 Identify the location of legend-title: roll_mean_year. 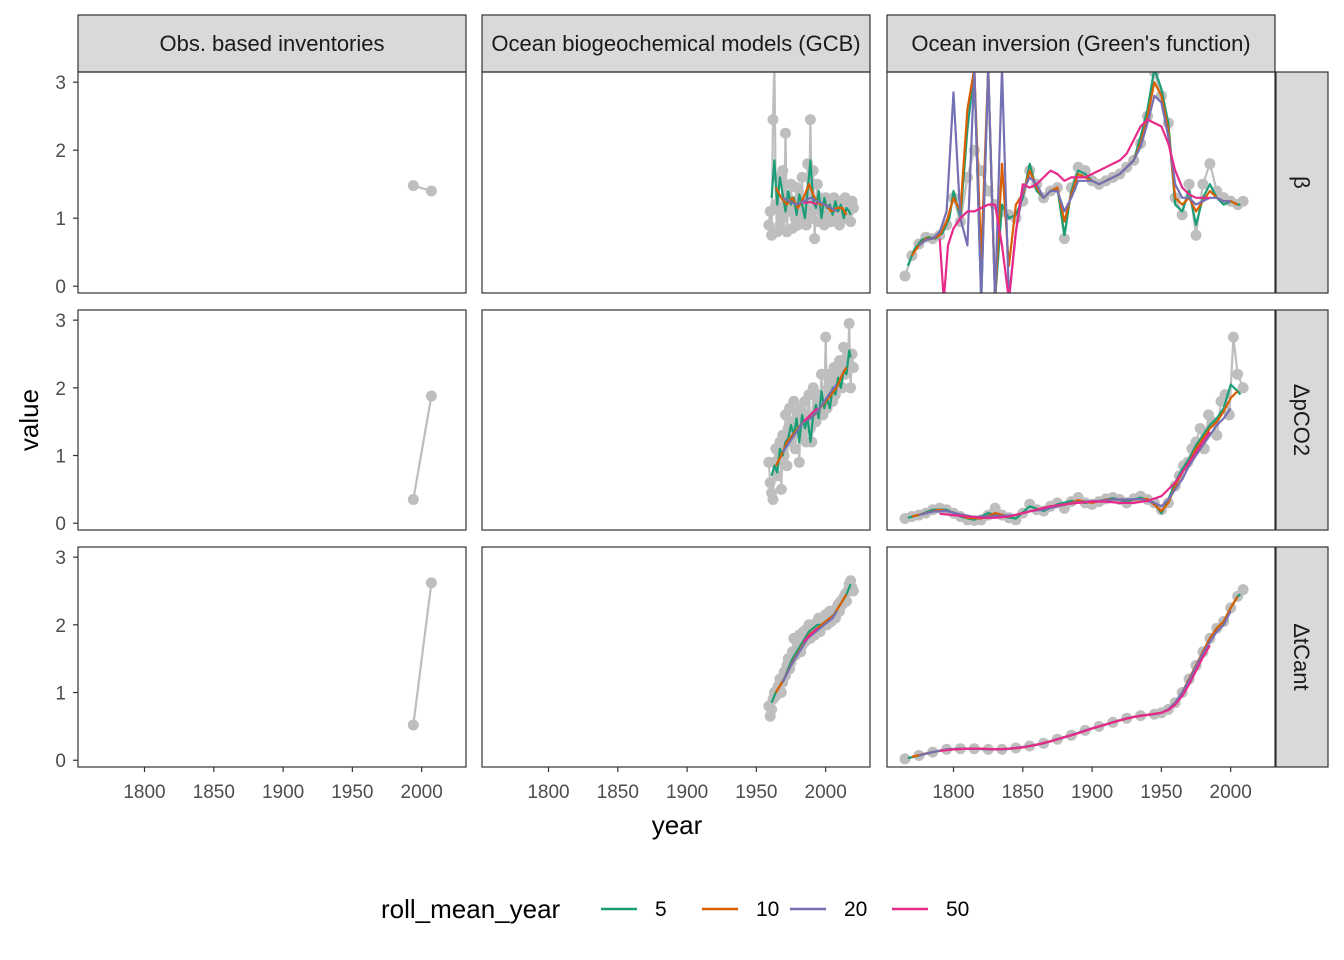
(471, 909).